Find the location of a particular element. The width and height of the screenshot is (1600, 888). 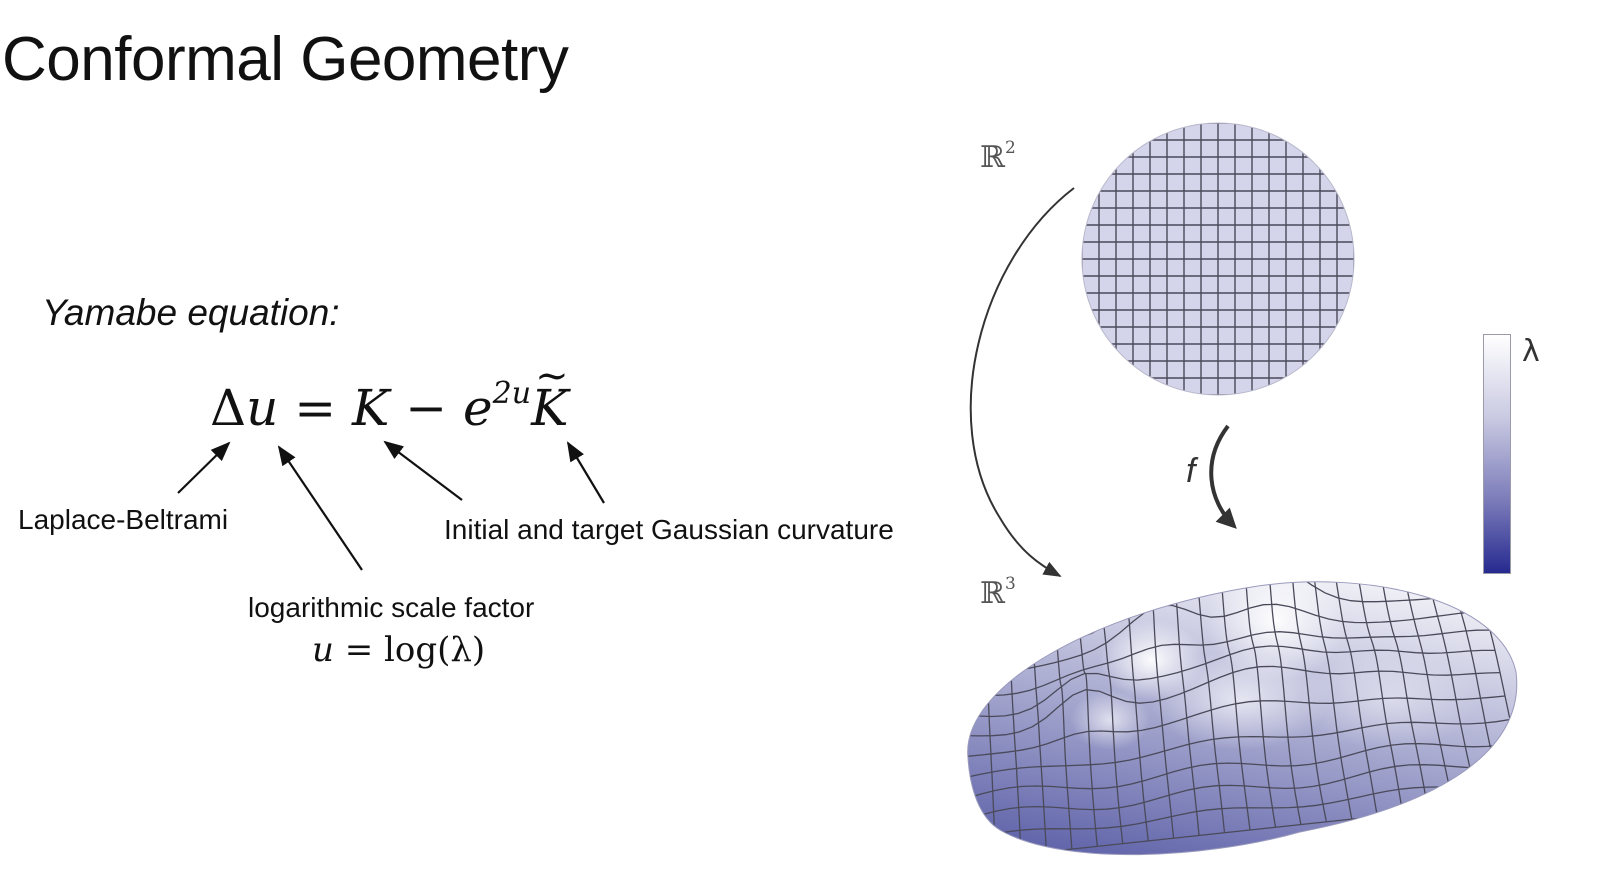

slide-title: Conformal Geometry is located at coordinates (285, 59).